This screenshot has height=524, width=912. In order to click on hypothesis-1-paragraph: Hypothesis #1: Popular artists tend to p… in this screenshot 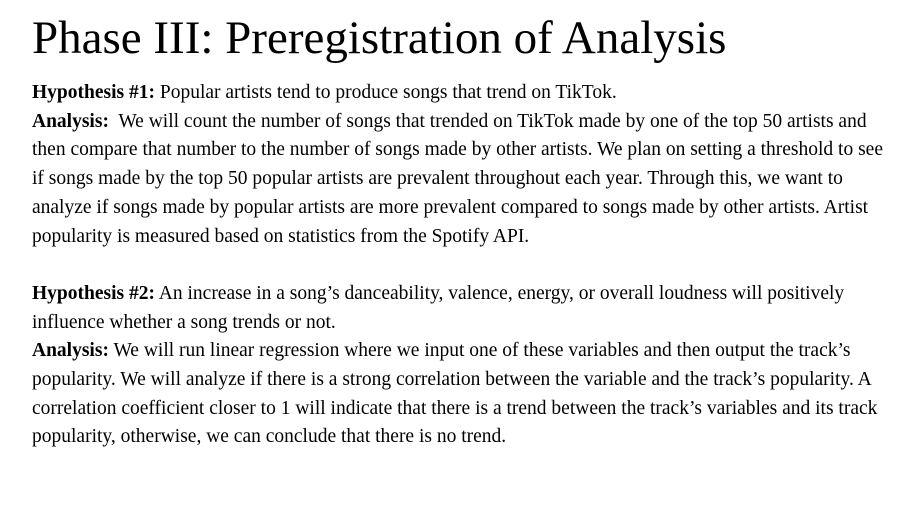, I will do `click(462, 93)`.